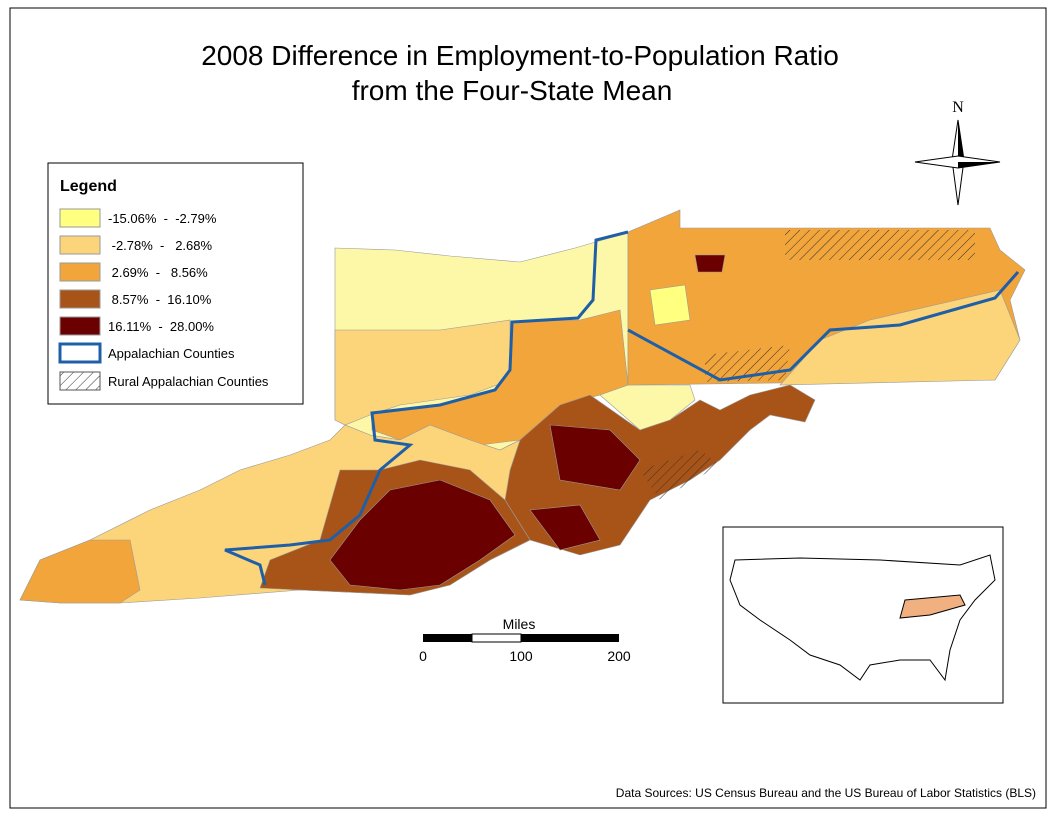 This screenshot has width=1056, height=821. What do you see at coordinates (171, 353) in the screenshot?
I see `legend-label: Appalachian Counties` at bounding box center [171, 353].